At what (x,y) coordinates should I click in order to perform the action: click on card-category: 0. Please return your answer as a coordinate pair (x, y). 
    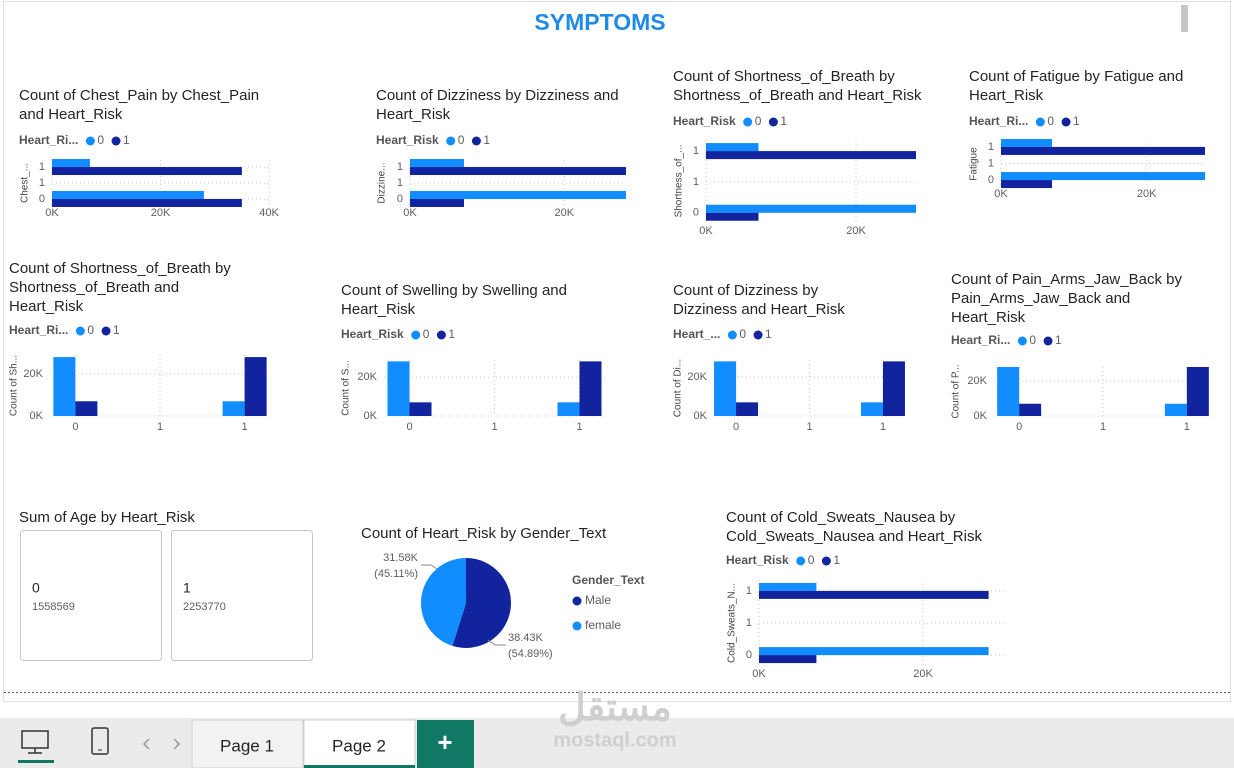
    Looking at the image, I should click on (36, 588).